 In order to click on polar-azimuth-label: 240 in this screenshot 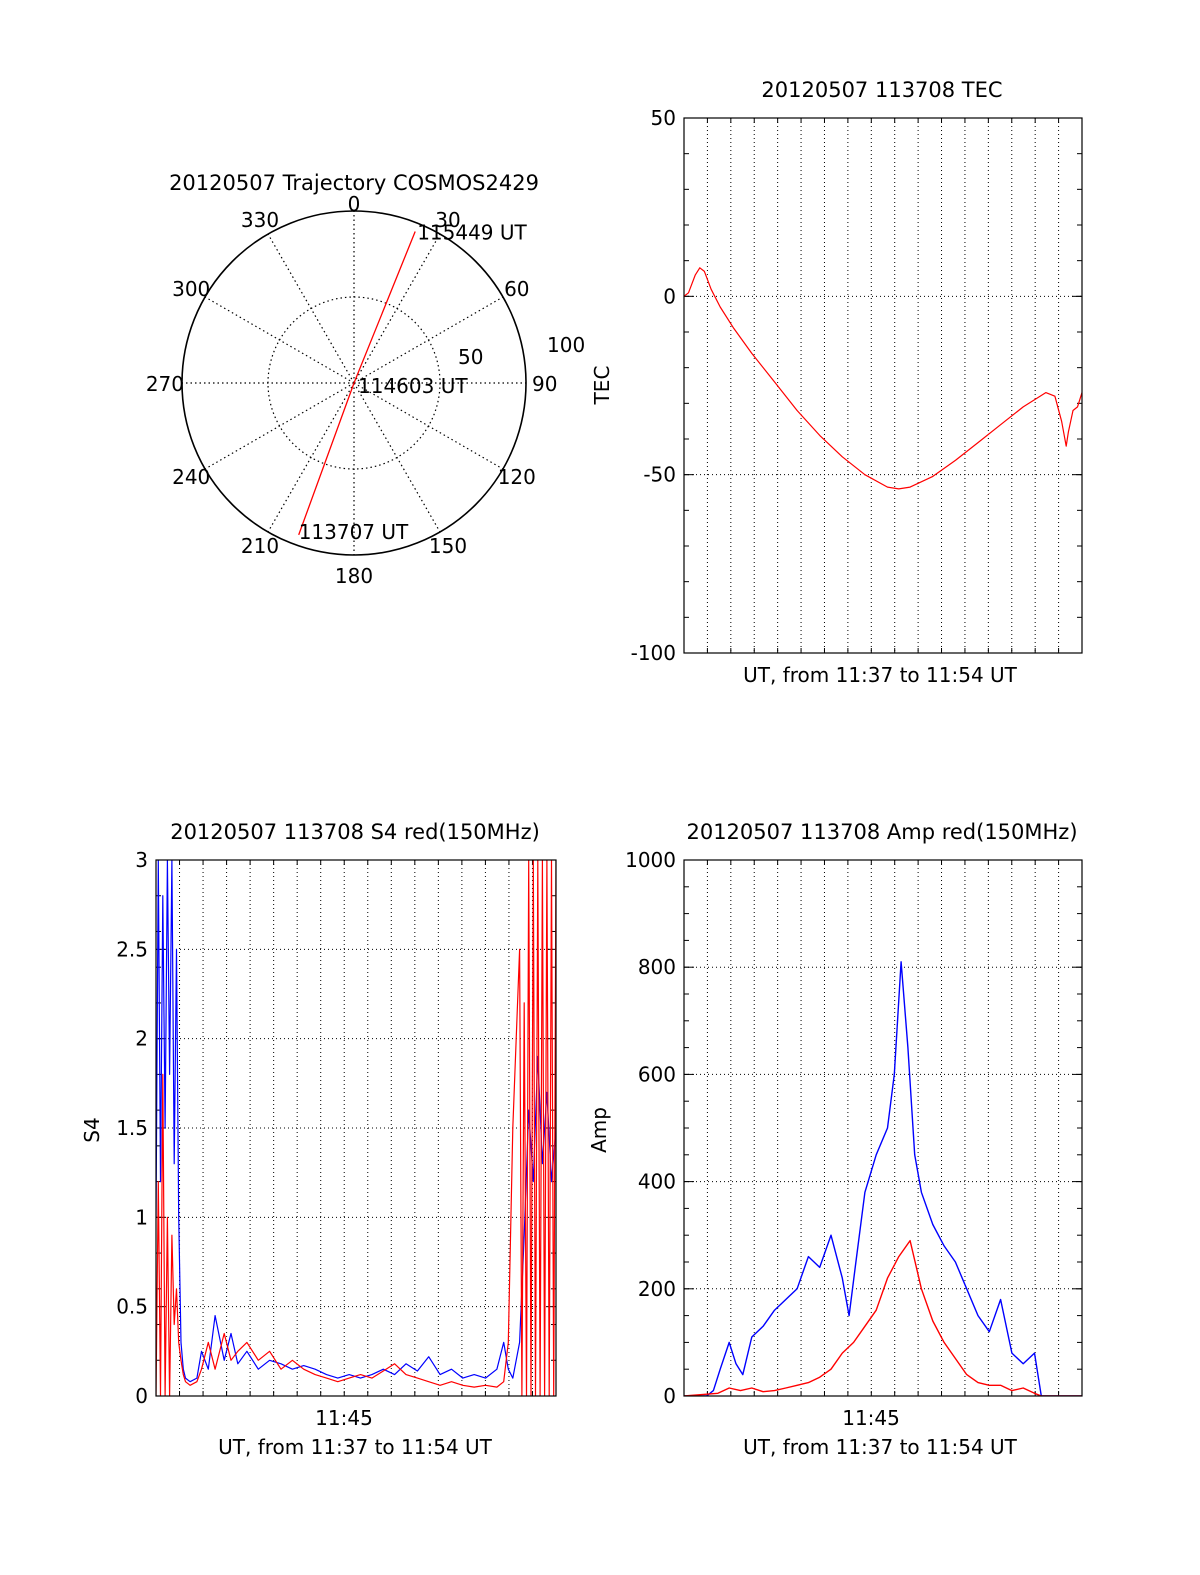, I will do `click(191, 477)`.